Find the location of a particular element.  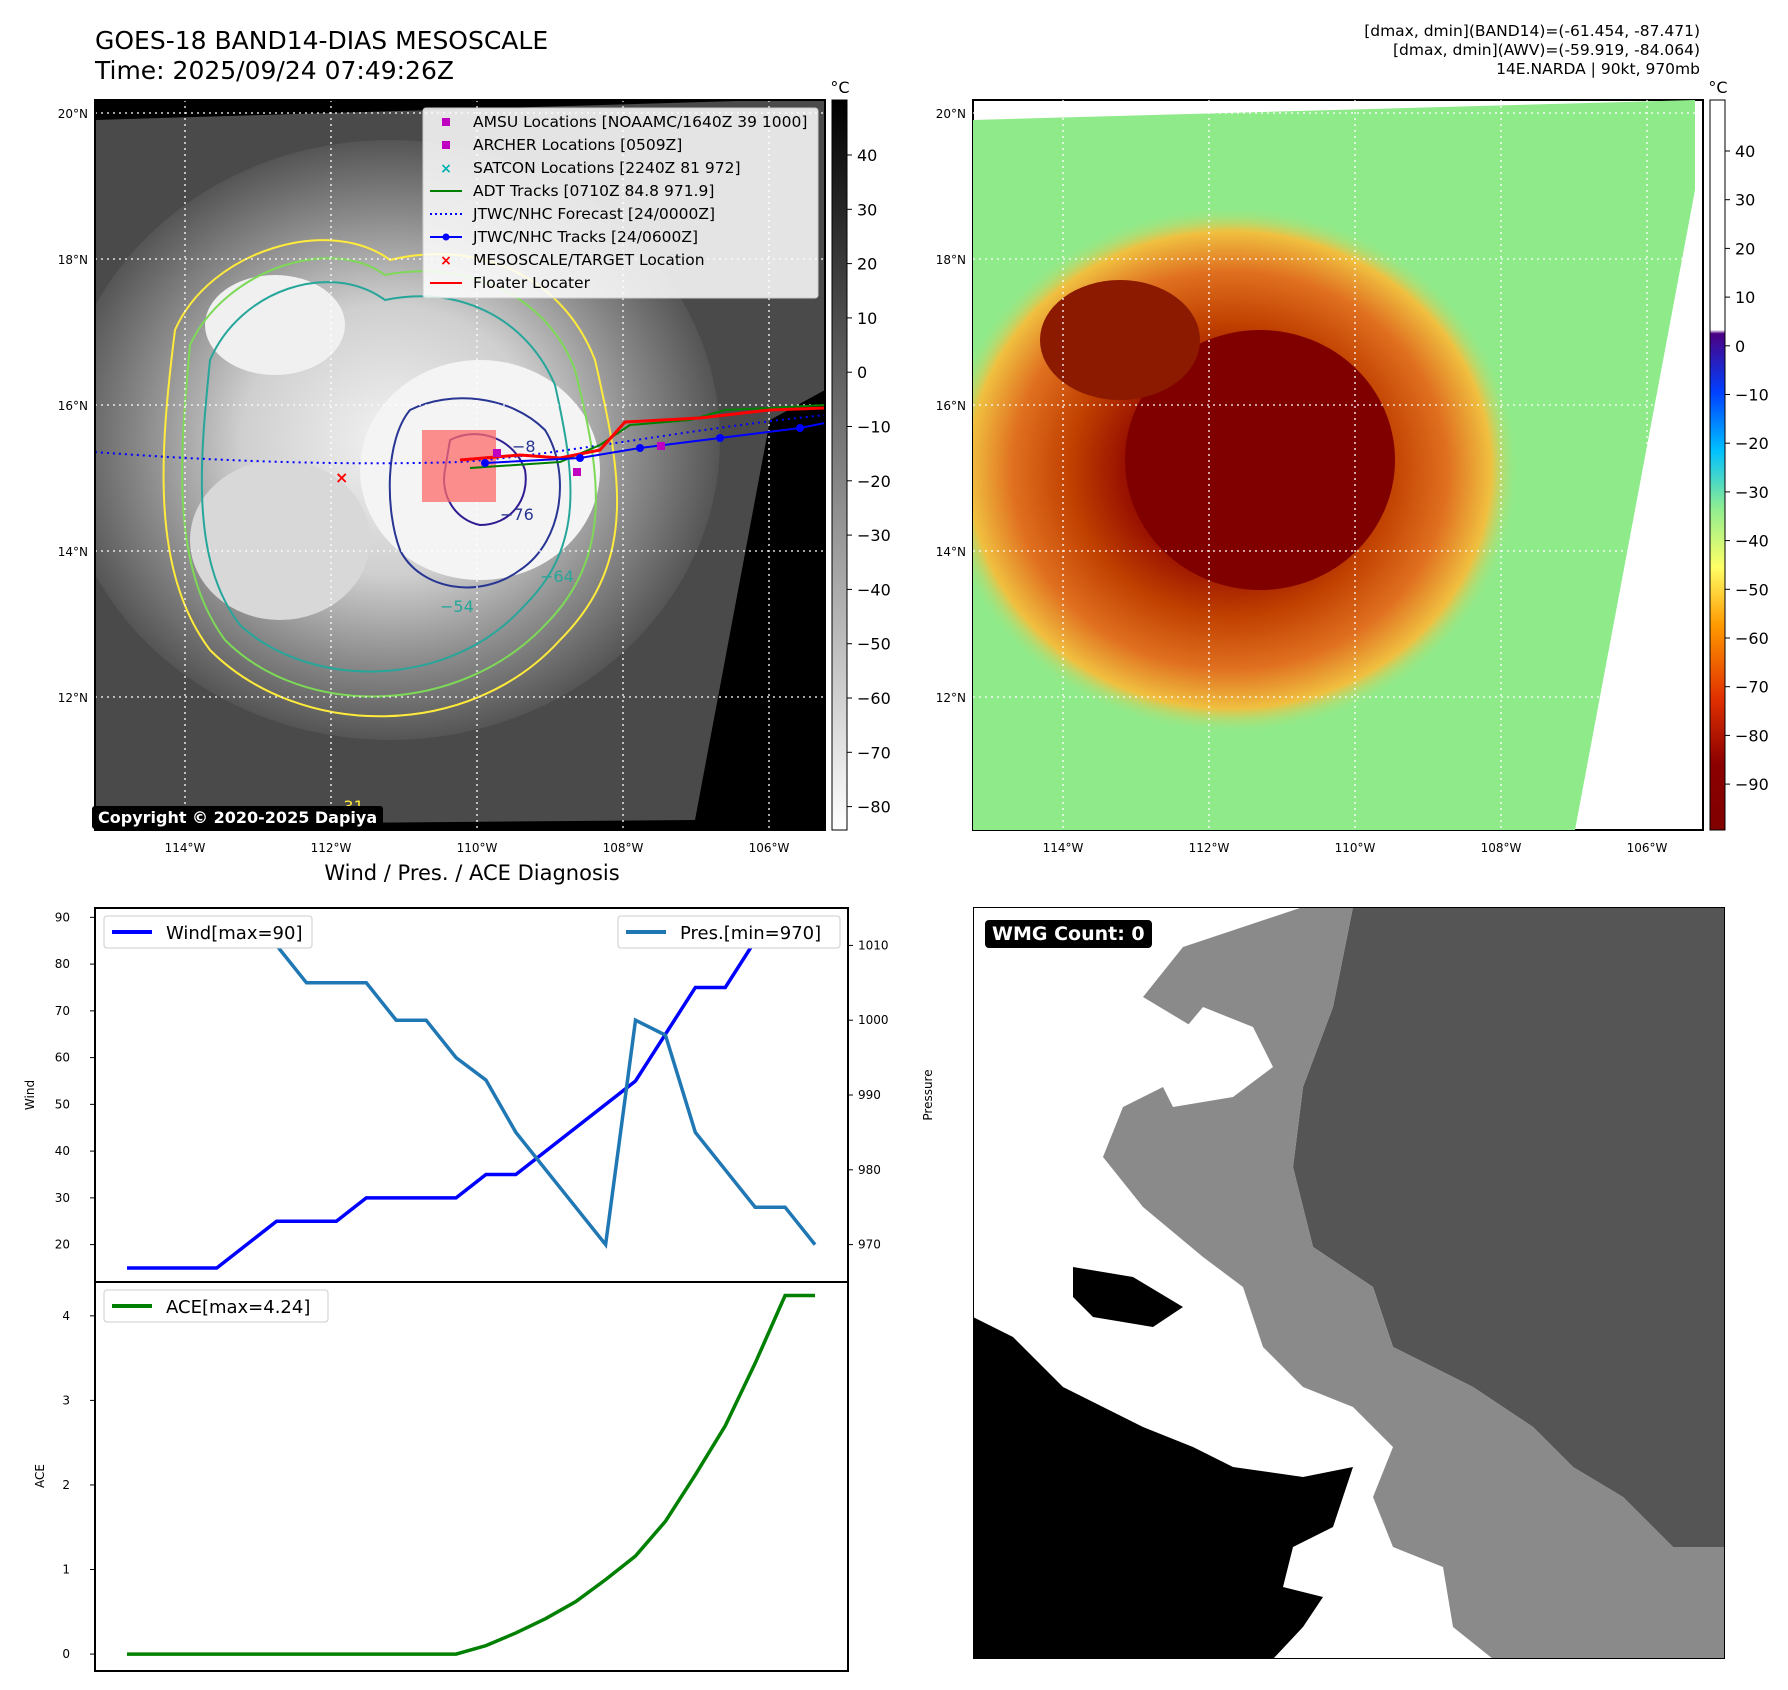

wind-legend-label: Wind[max=90] is located at coordinates (234, 933).